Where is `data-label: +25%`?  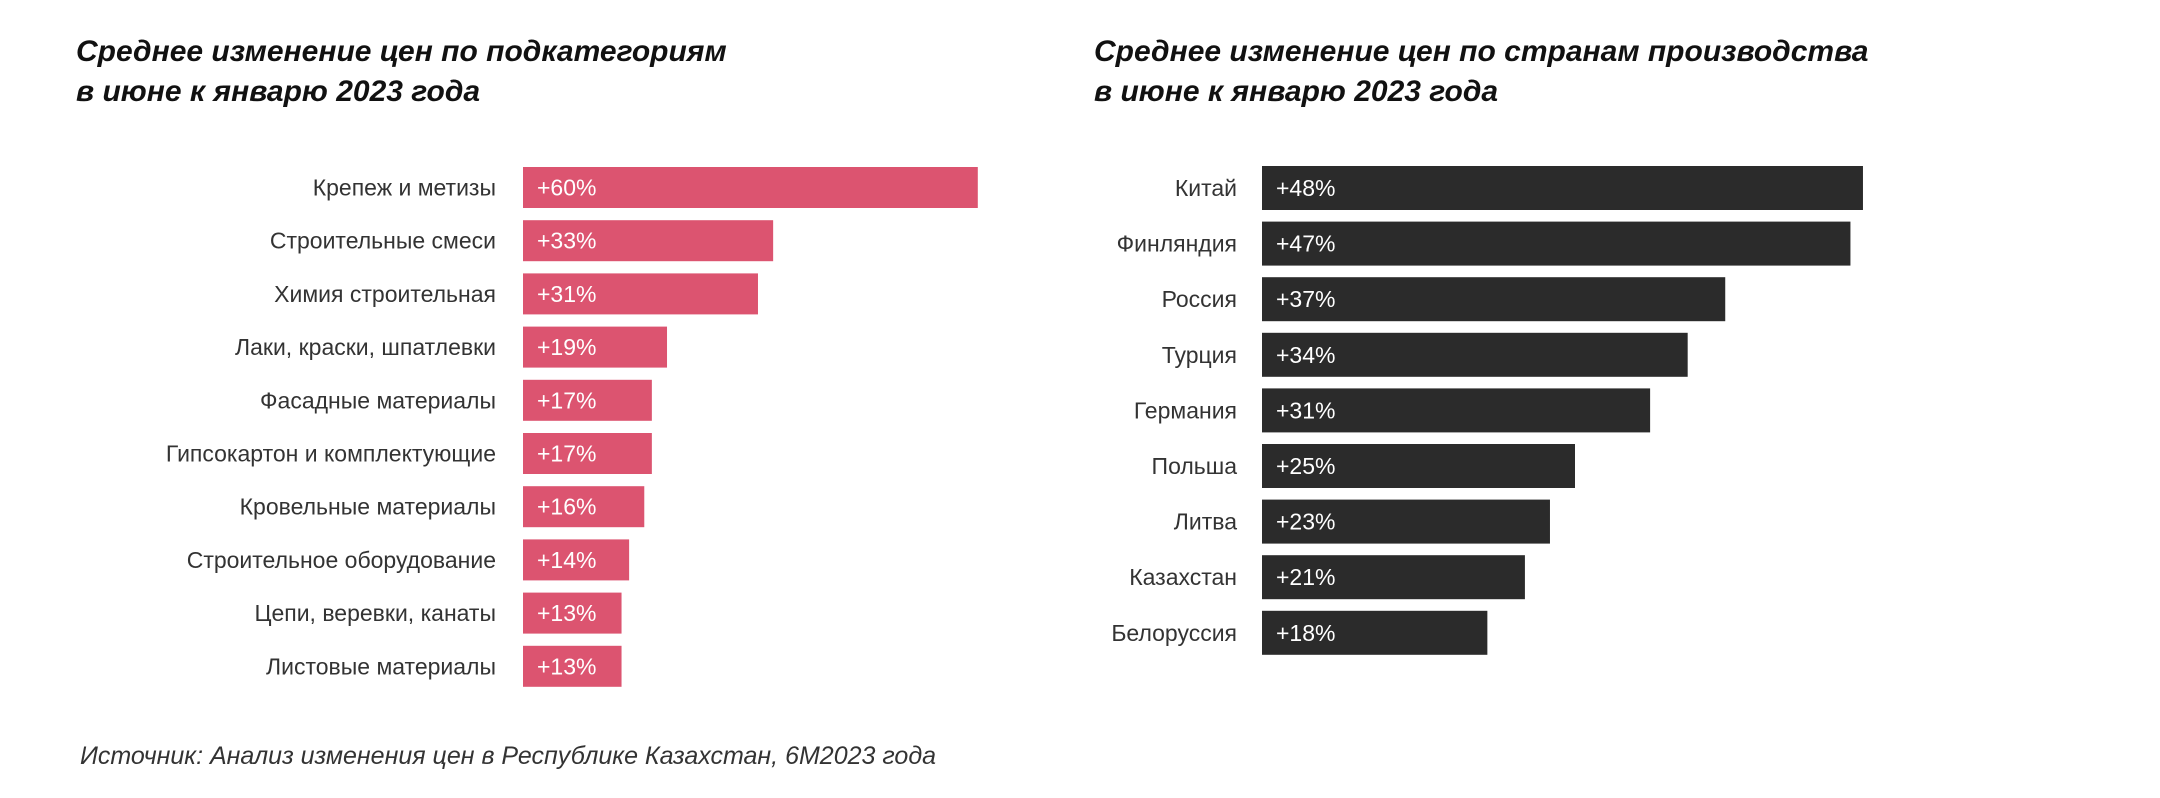
data-label: +25% is located at coordinates (1305, 466).